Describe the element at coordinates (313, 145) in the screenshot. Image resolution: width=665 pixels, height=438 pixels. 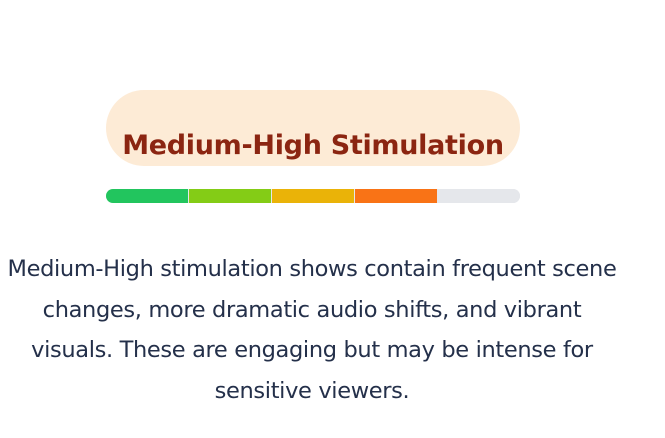
I see `stimulation-level-label: Medium-High Stimulation` at that location.